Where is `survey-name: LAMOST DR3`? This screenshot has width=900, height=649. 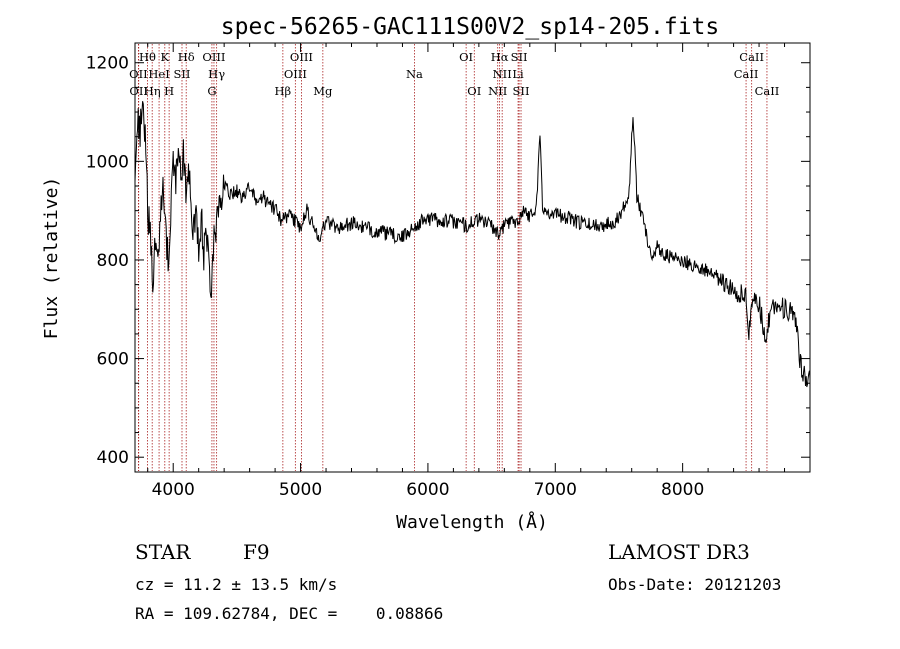 survey-name: LAMOST DR3 is located at coordinates (679, 552).